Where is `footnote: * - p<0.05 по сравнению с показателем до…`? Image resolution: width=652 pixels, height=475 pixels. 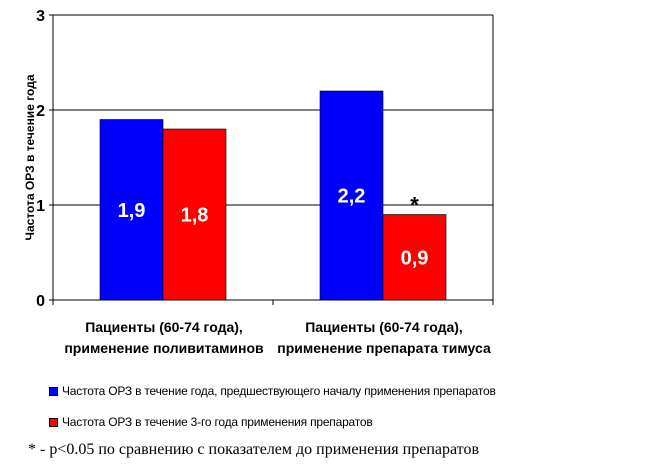
footnote: * - p<0.05 по сравнению с показателем до… is located at coordinates (254, 449).